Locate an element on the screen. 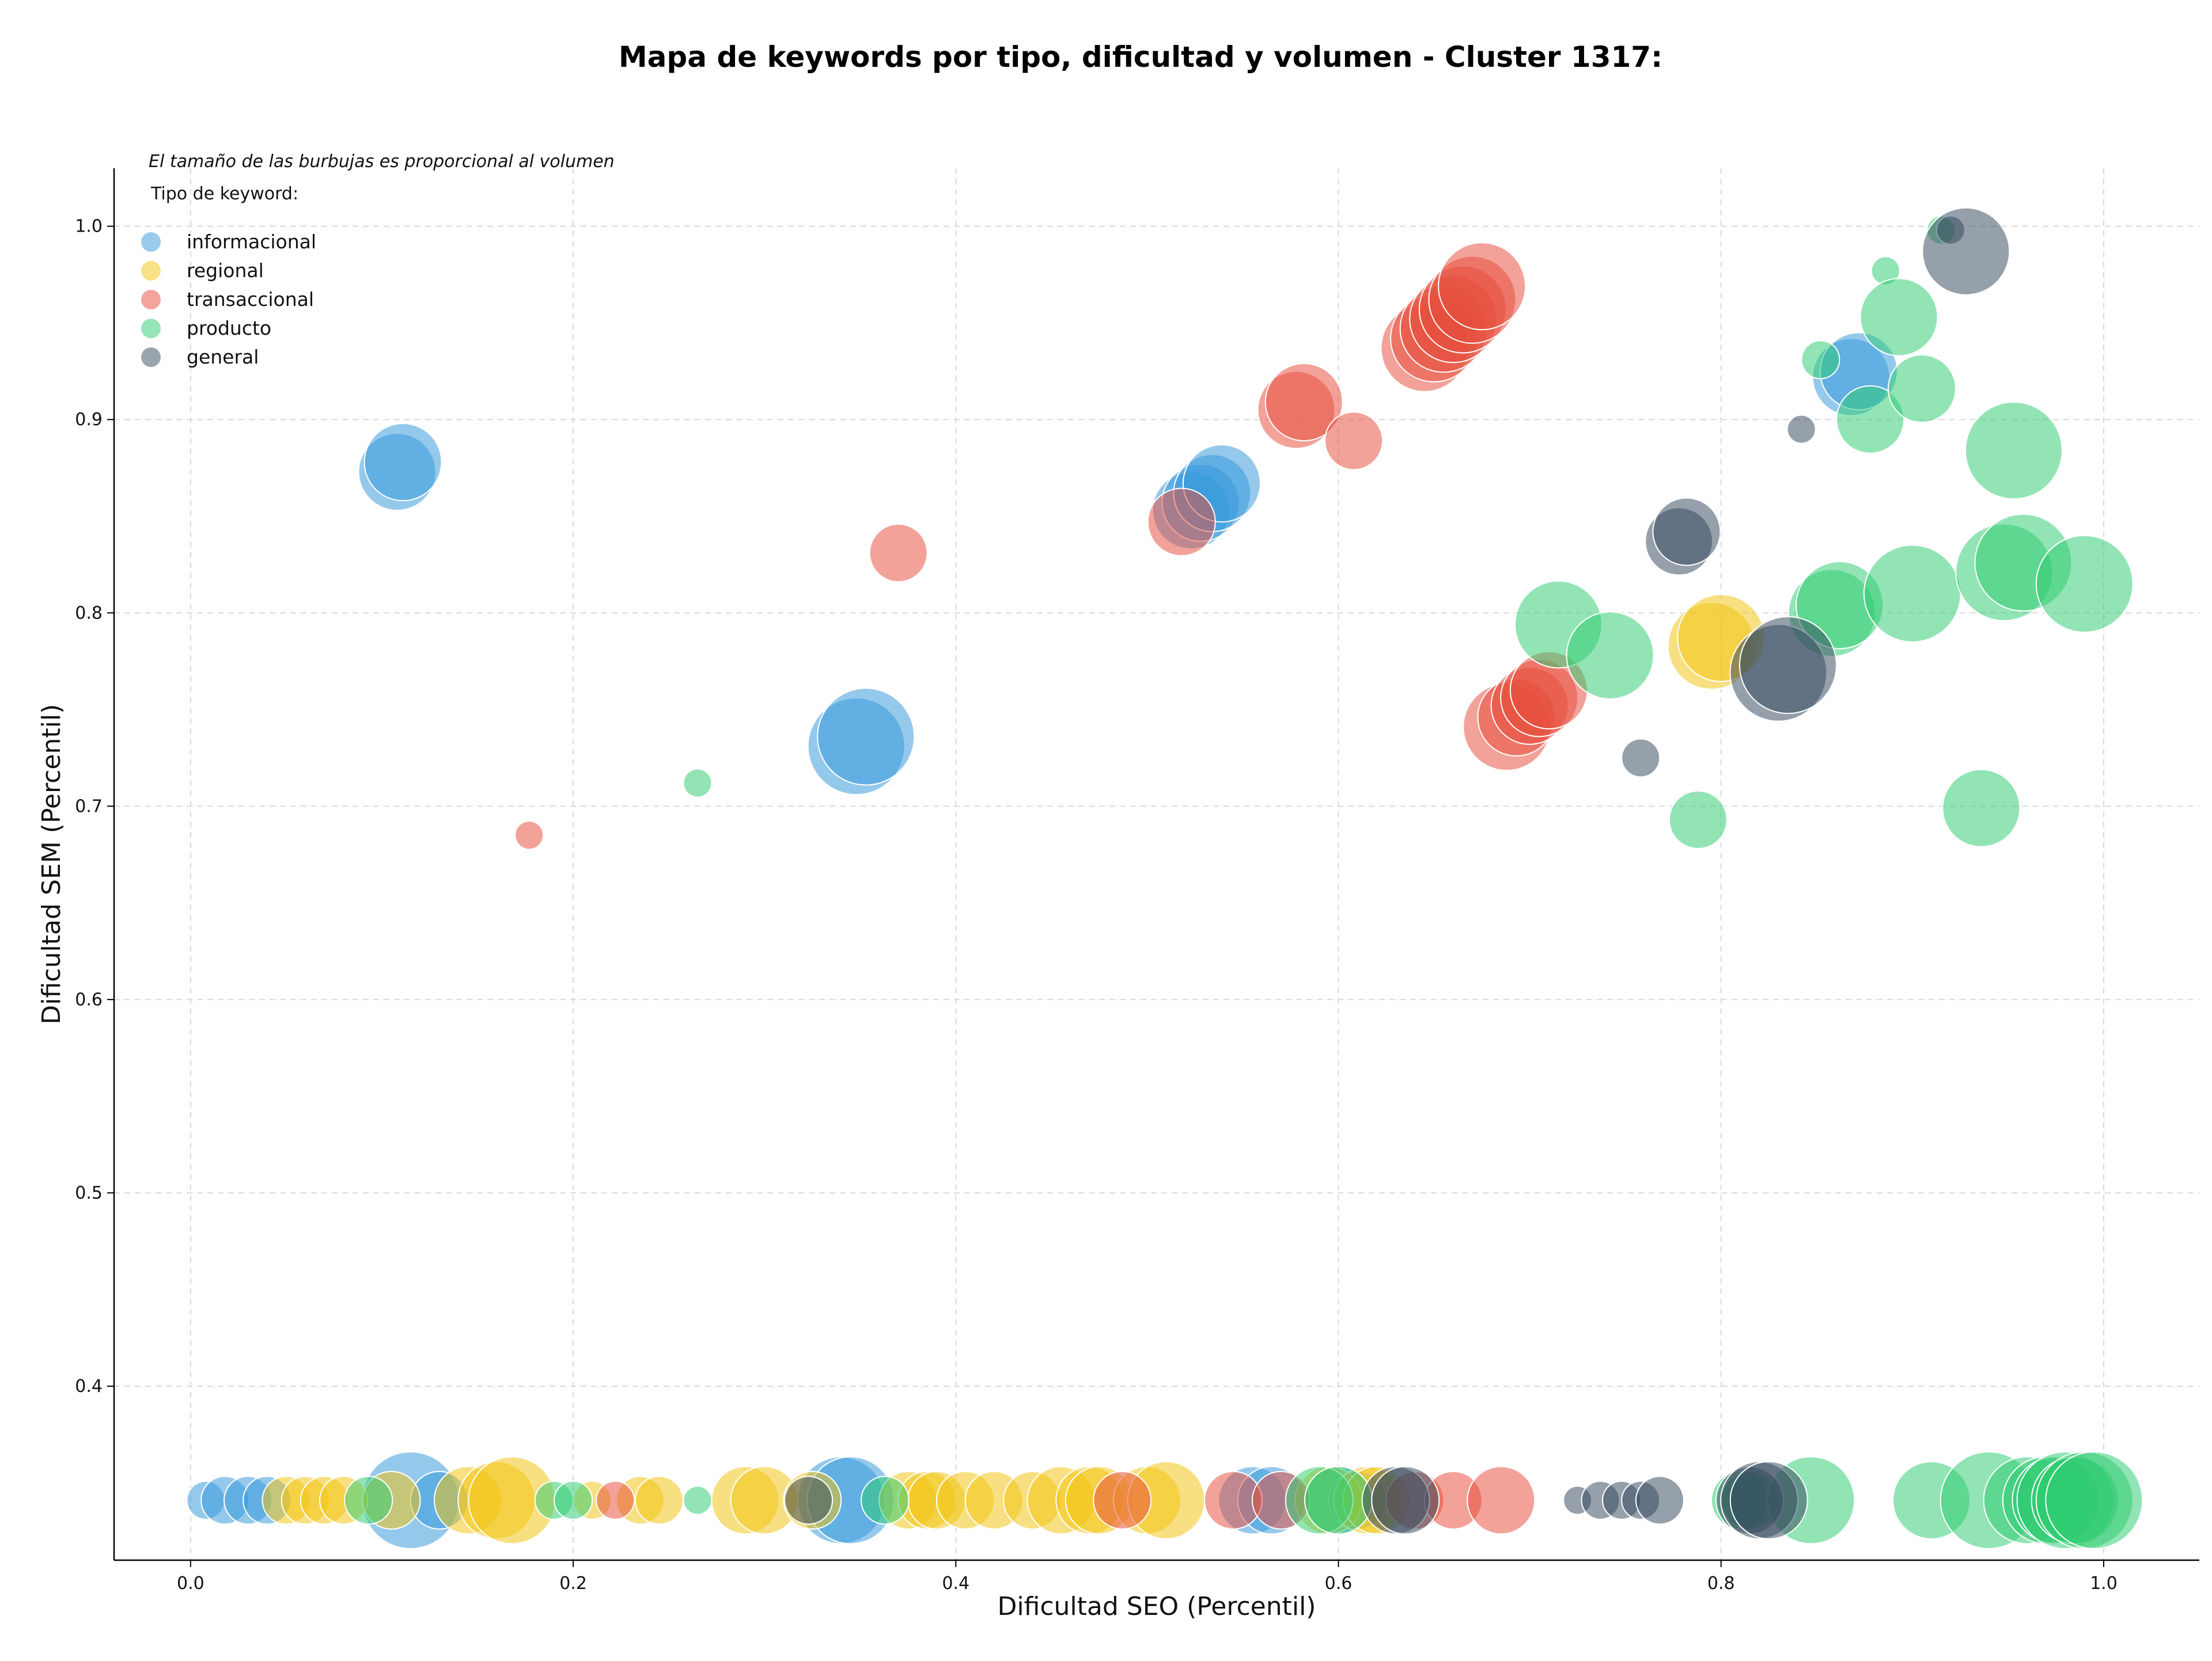 The height and width of the screenshot is (1661, 2212). legend-label-transaccional: transaccional is located at coordinates (250, 299).